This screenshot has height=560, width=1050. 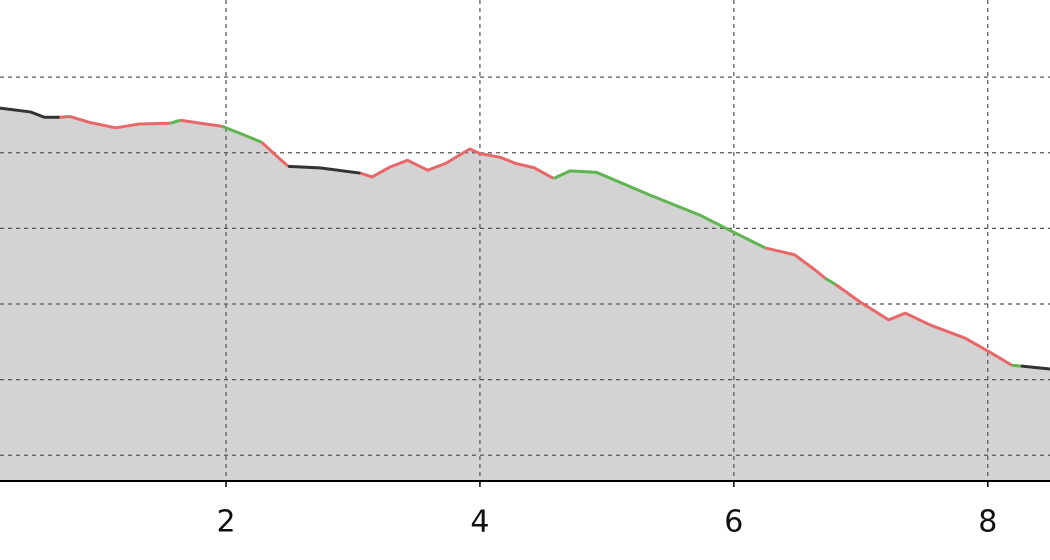 I want to click on x-tick-label: 2, so click(x=225, y=522).